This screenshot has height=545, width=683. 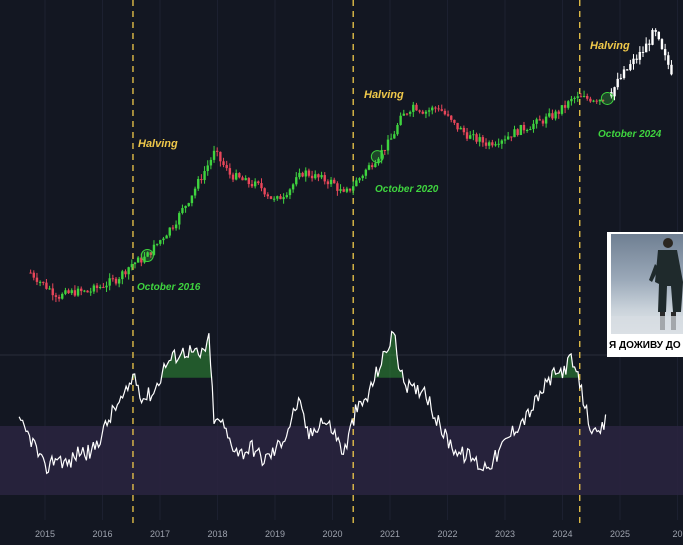 I want to click on meme-caption: Я ДОЖИВУ ДО, so click(x=645, y=345).